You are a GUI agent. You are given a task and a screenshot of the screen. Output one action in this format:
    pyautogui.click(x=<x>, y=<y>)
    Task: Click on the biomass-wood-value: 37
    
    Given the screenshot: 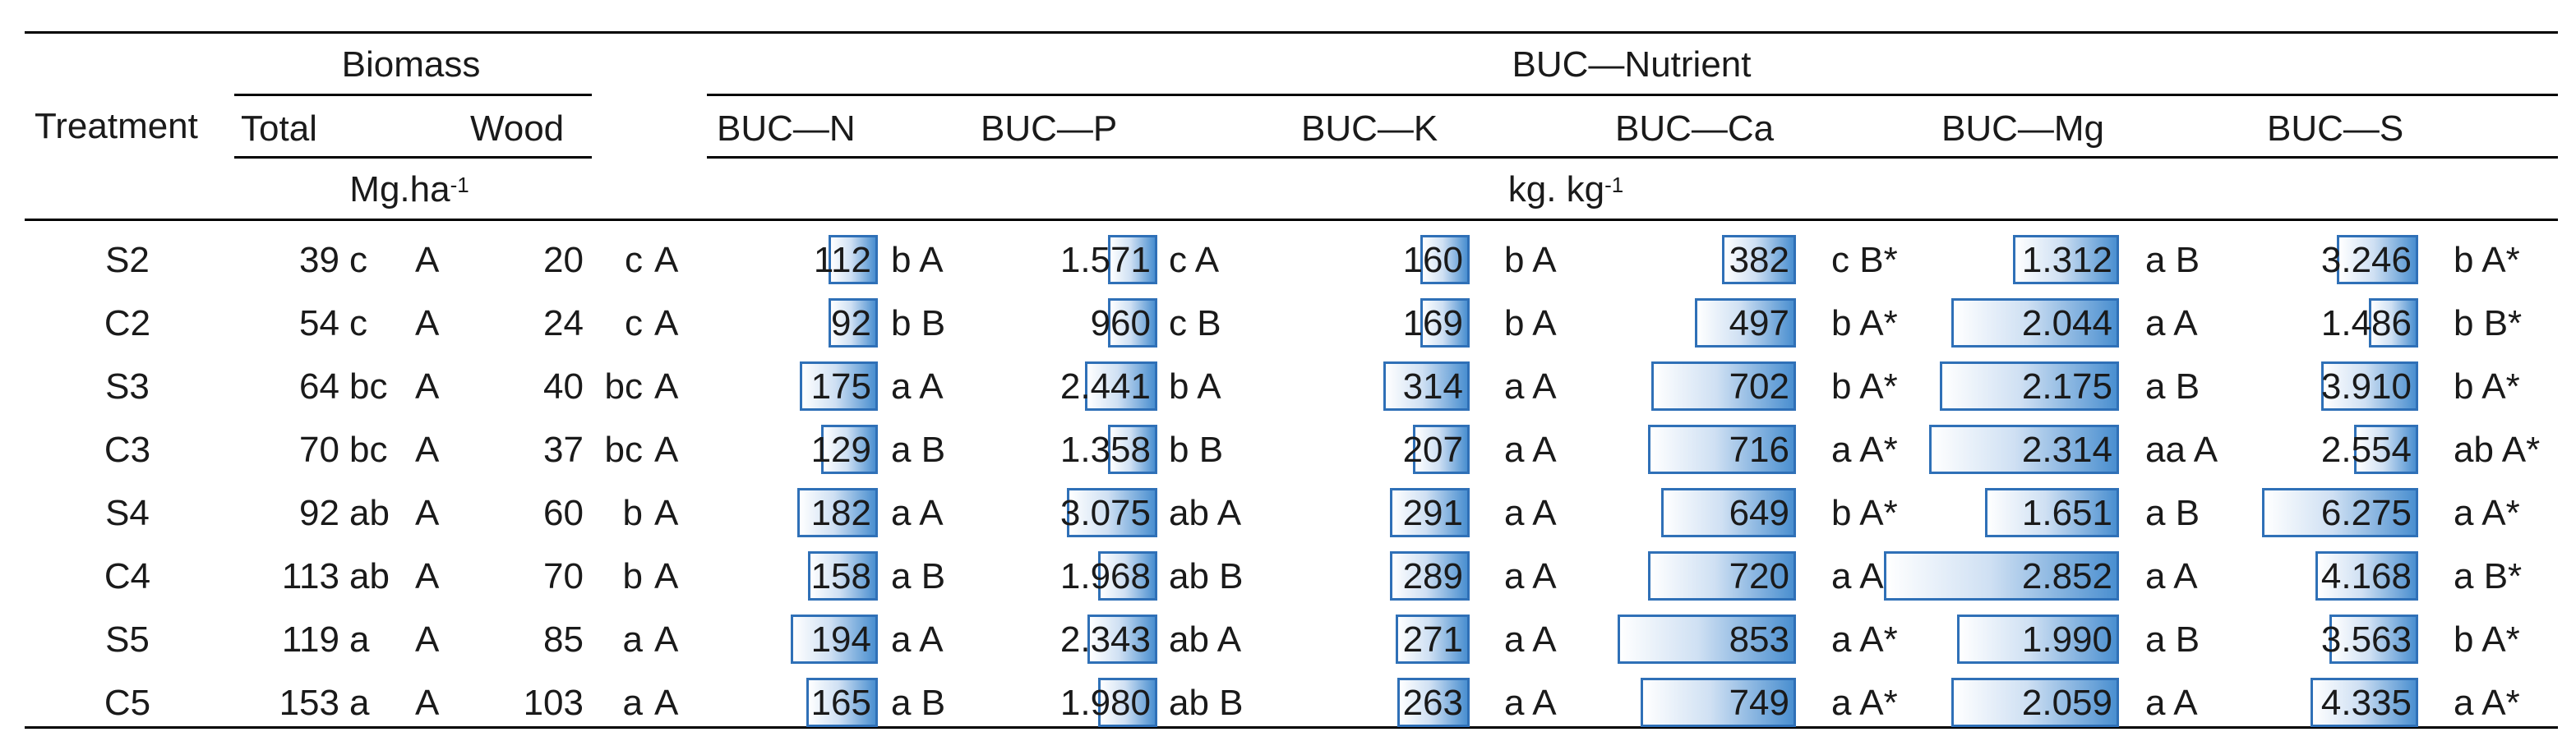 What is the action you would take?
    pyautogui.click(x=563, y=450)
    